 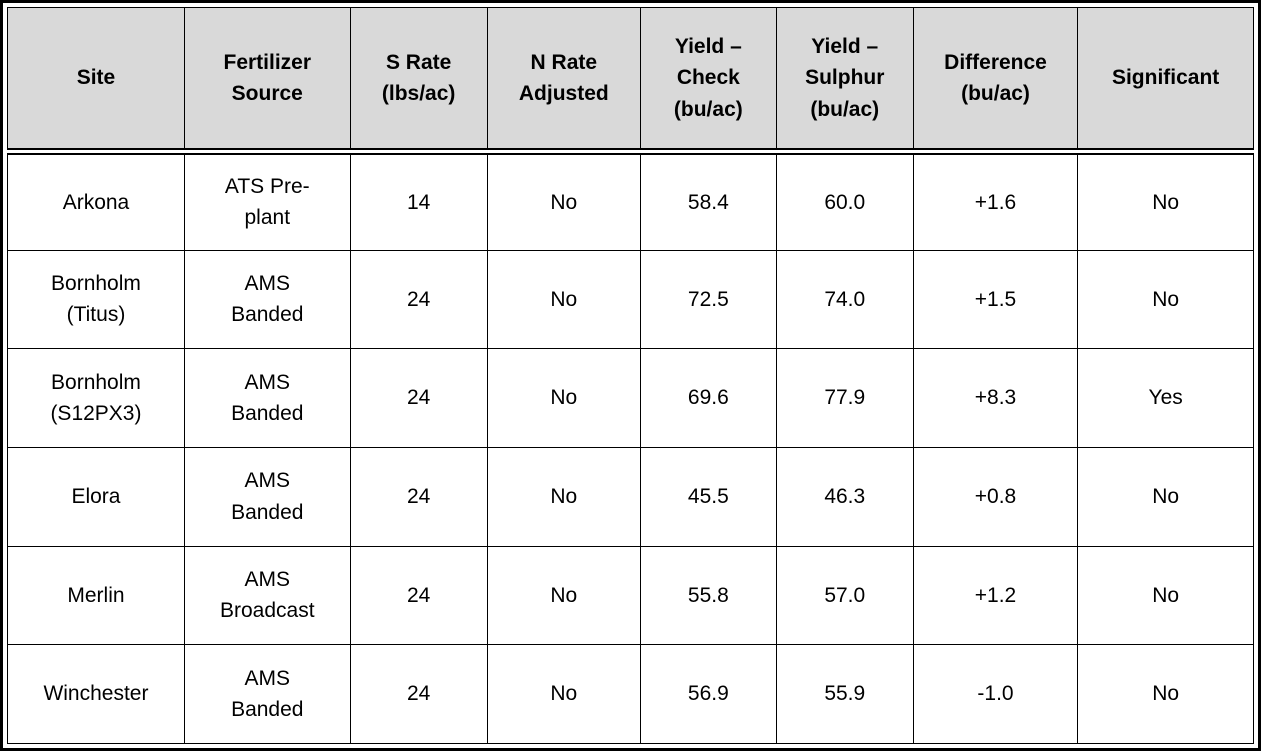 I want to click on cell-yield-check: 55.8, so click(x=708, y=595).